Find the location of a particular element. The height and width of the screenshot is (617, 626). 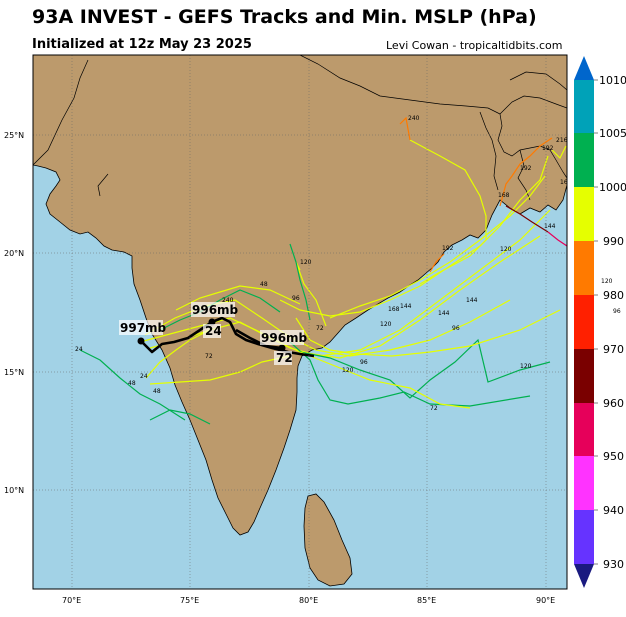

label-24: 24 is located at coordinates (213, 331).